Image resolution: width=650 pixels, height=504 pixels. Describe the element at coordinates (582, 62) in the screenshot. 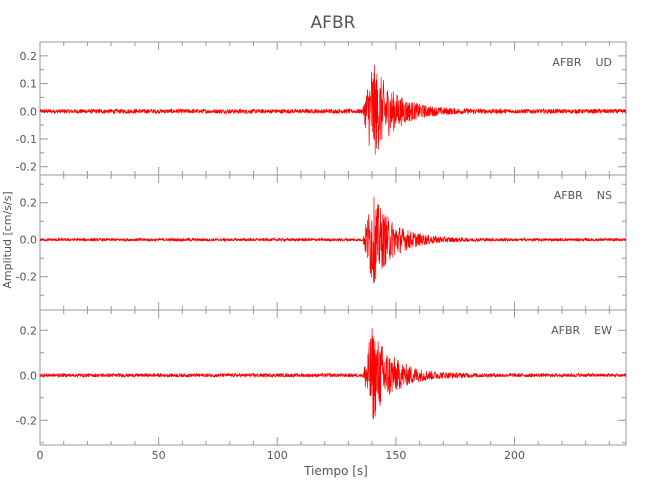

I see `panel-label: AFBR UD` at that location.